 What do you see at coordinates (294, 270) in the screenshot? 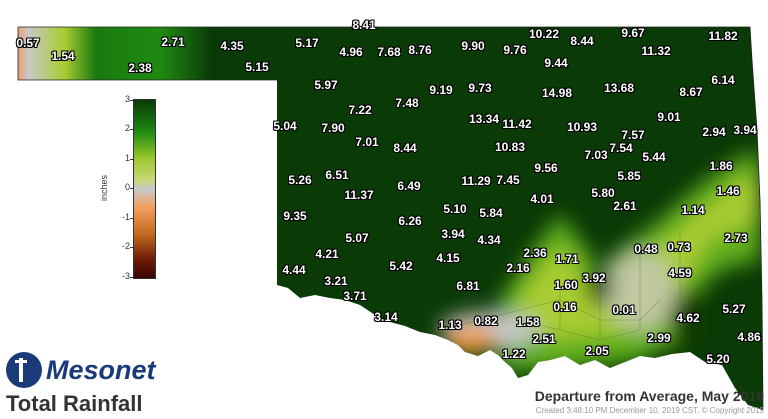
I see `county-value-label: 4.44` at bounding box center [294, 270].